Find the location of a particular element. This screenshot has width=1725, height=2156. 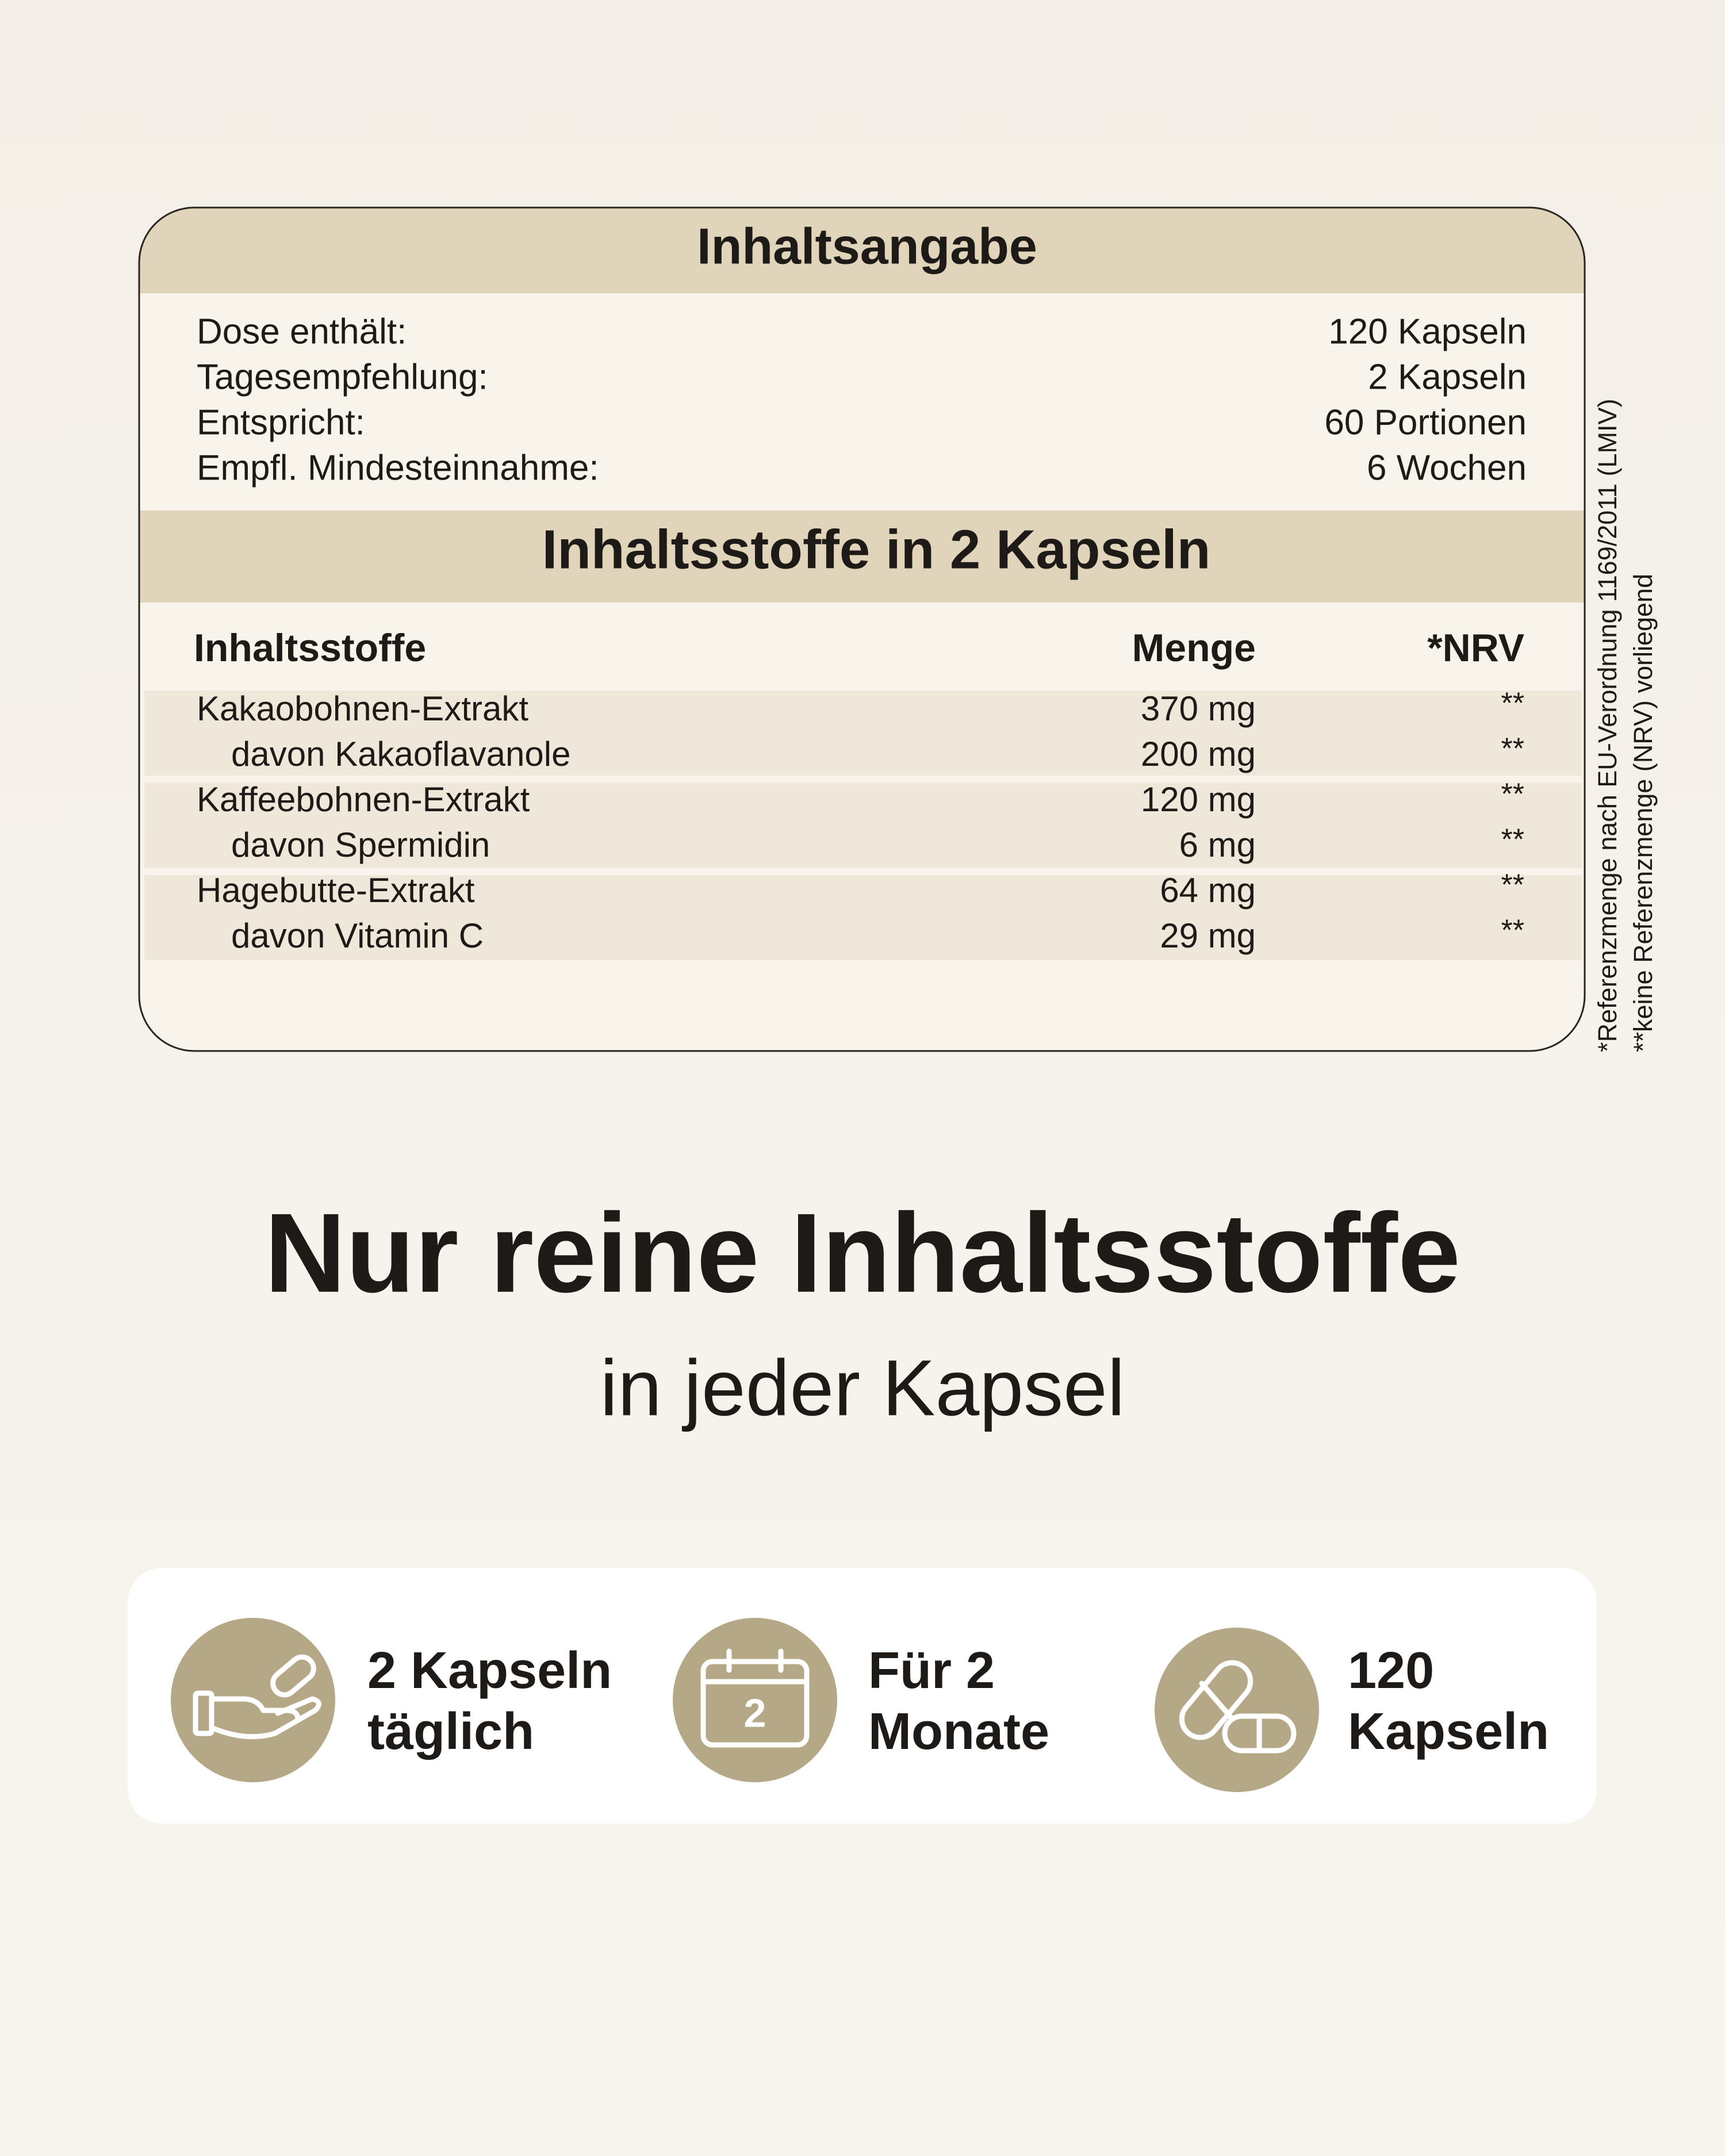

column-header: Inhaltsstoffe is located at coordinates (310, 648).